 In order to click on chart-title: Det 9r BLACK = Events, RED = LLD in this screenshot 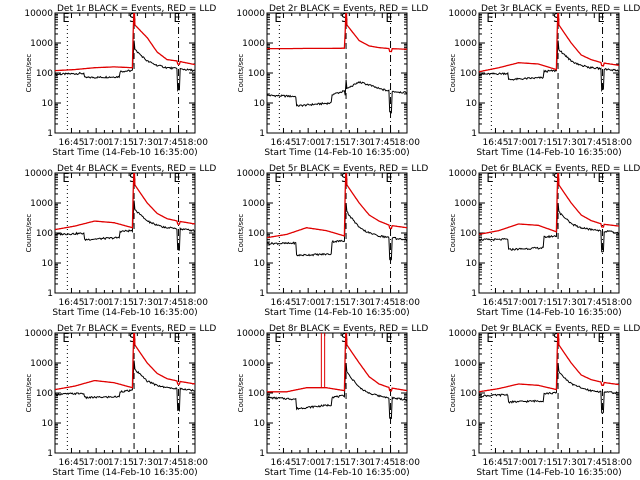, I will do `click(560, 329)`.